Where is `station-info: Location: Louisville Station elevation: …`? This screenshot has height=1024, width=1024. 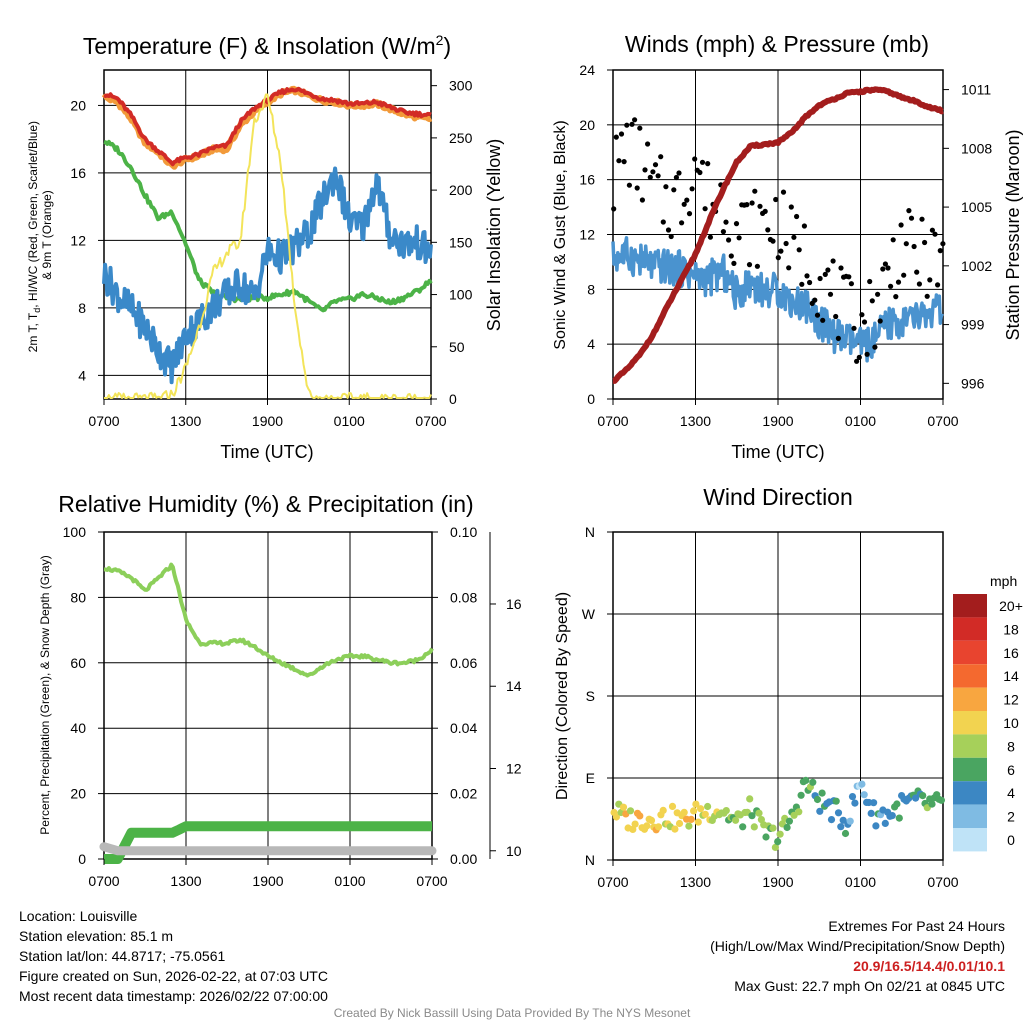 station-info: Location: Louisville Station elevation: … is located at coordinates (173, 956).